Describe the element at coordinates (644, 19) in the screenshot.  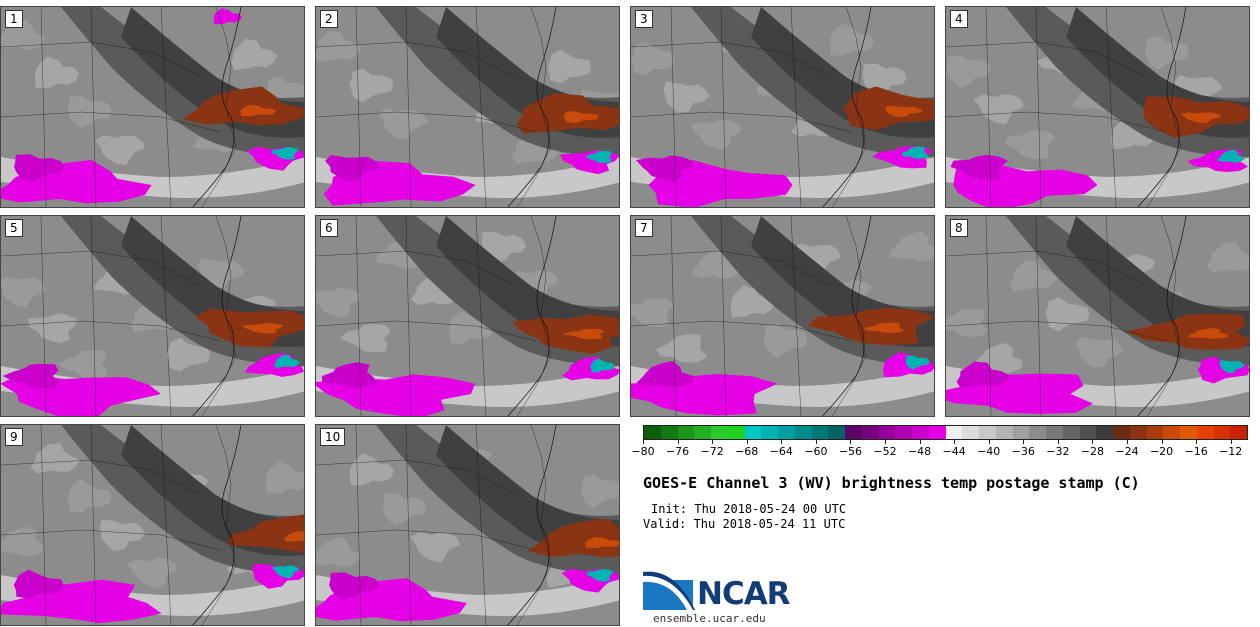
I see `panel-number: 3` at that location.